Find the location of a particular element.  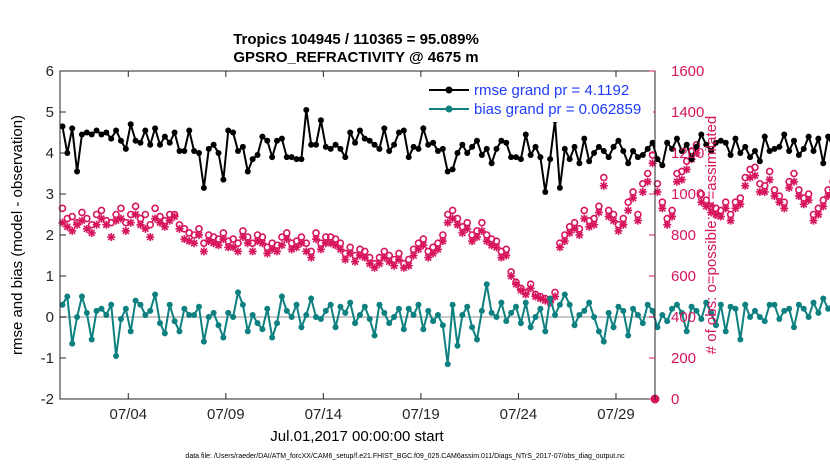

left-tick-label: 0 is located at coordinates (50, 317).